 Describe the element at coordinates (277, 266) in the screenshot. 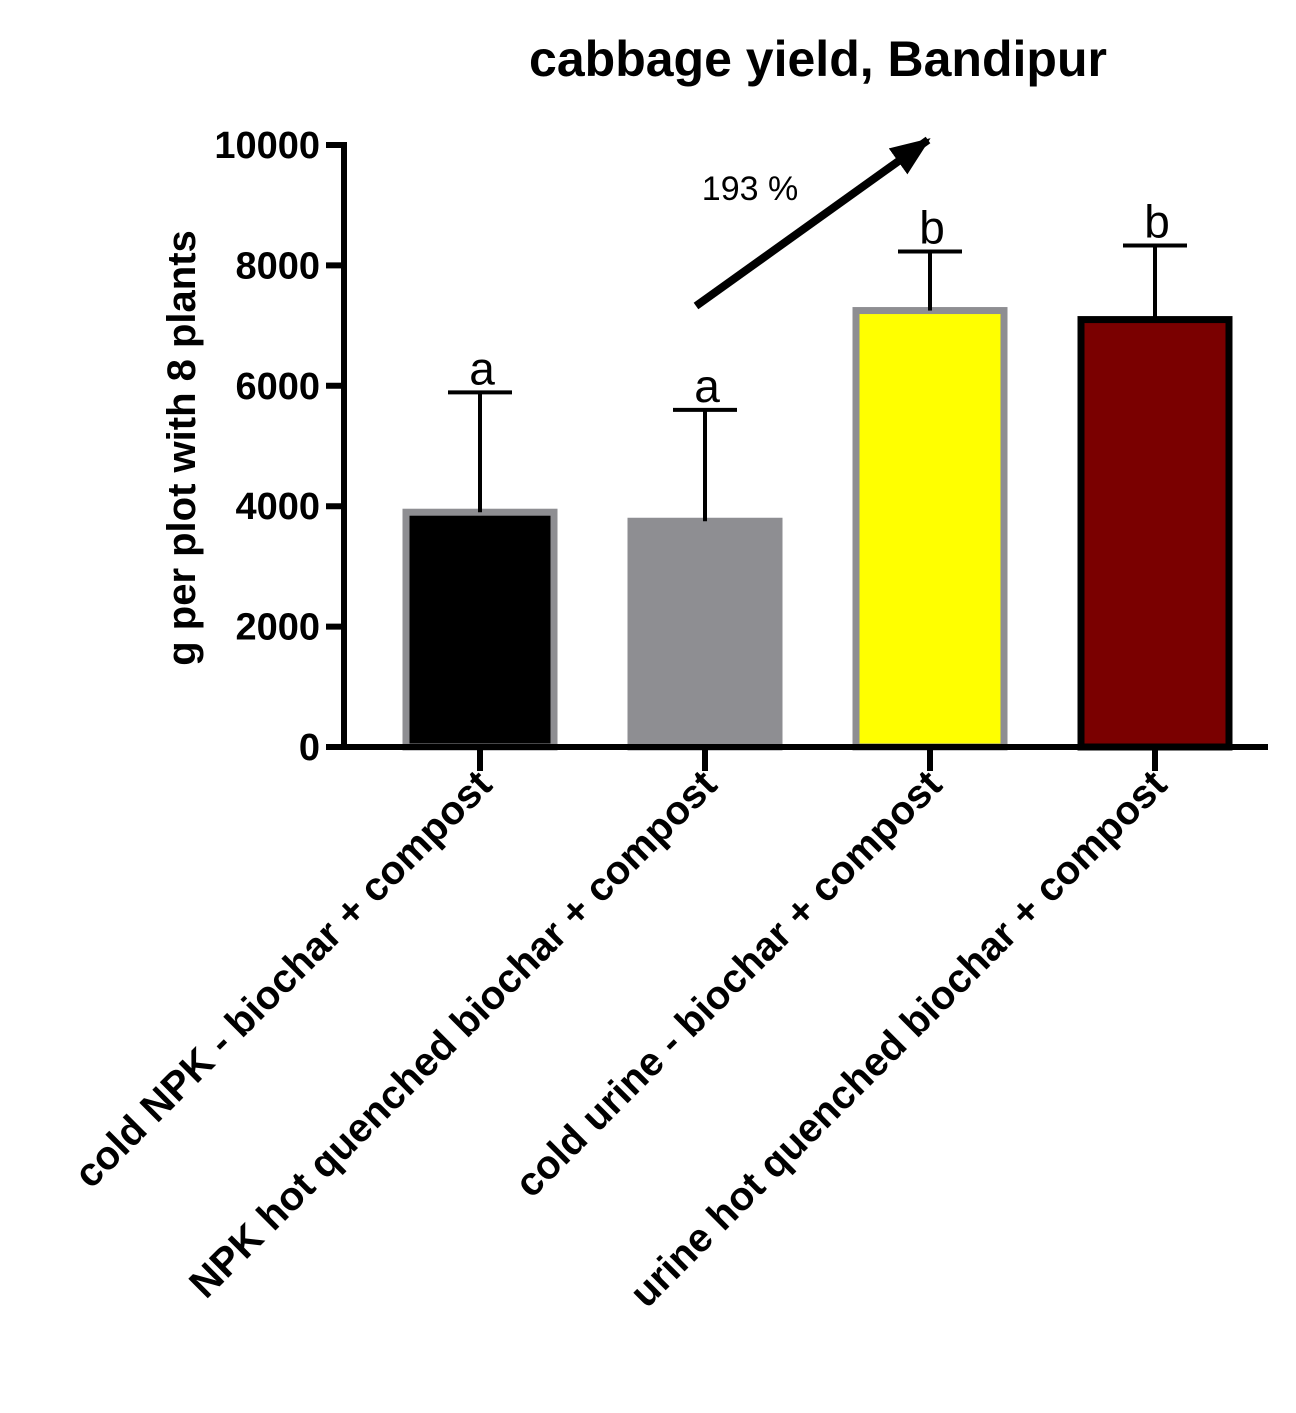

I see `y-tick-label-4: 8000` at that location.